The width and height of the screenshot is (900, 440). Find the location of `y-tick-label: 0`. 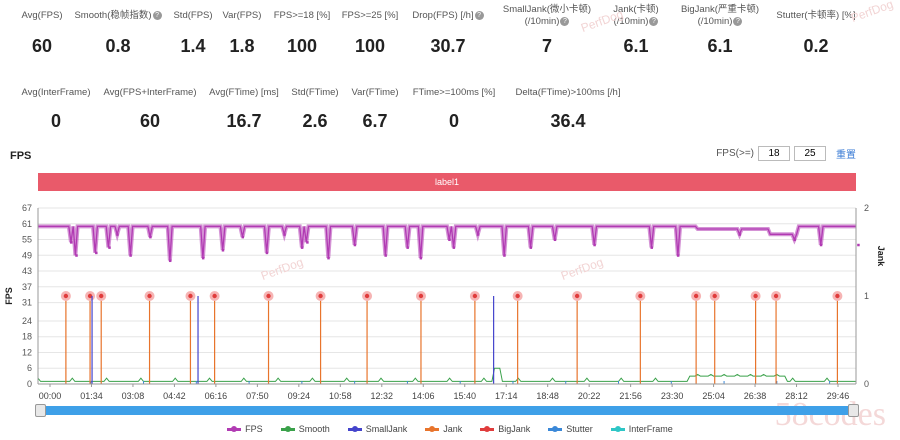

y-tick-label: 0 is located at coordinates (29, 384).